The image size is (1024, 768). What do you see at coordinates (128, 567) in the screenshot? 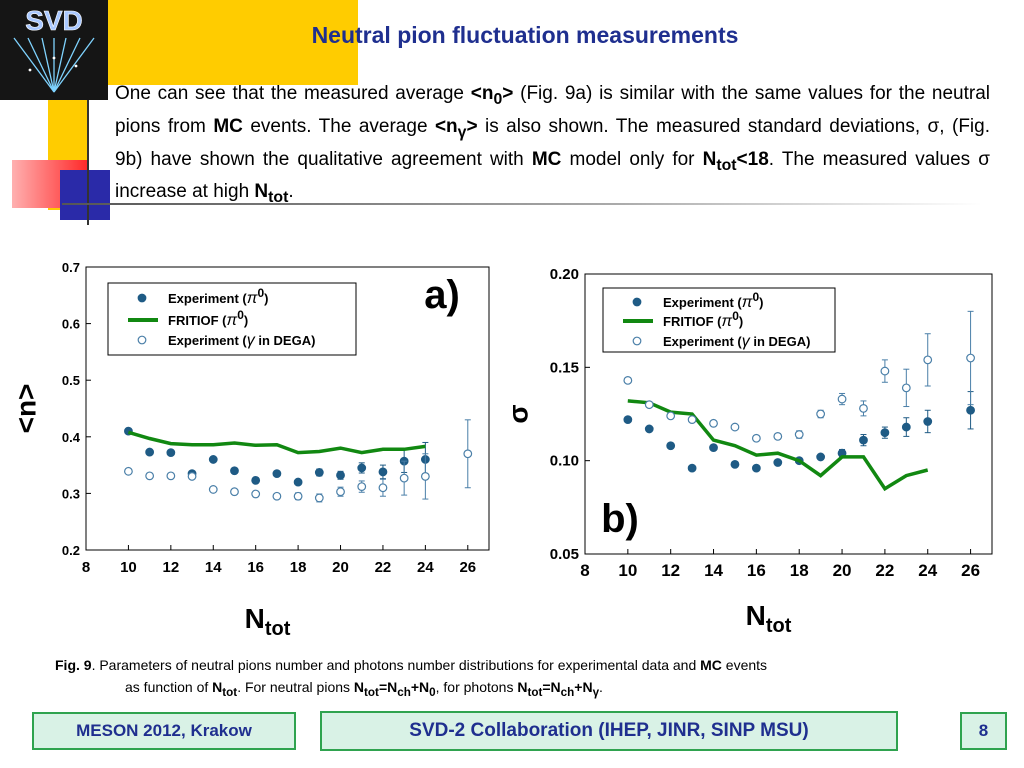
I see `x-tick-label: 10` at bounding box center [128, 567].